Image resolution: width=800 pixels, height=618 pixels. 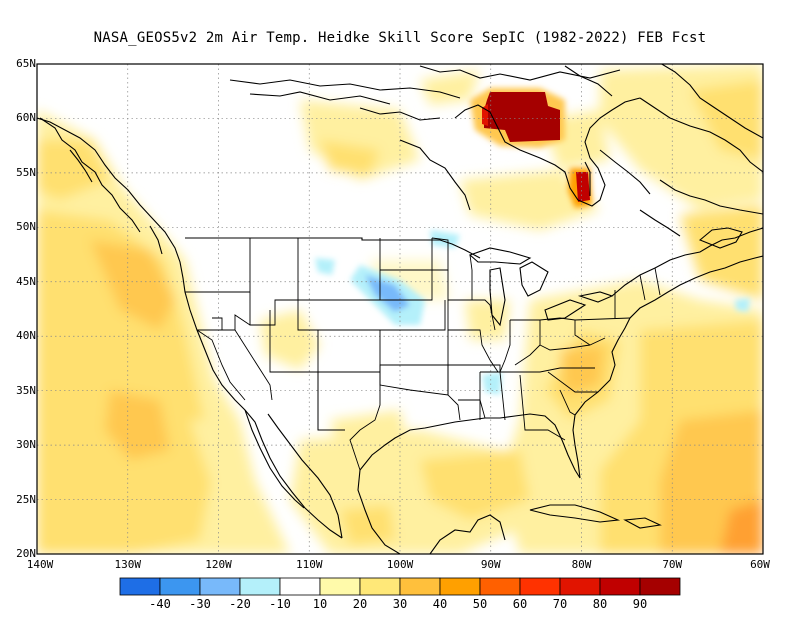 What do you see at coordinates (400, 604) in the screenshot?
I see `colorbar-label: 30` at bounding box center [400, 604].